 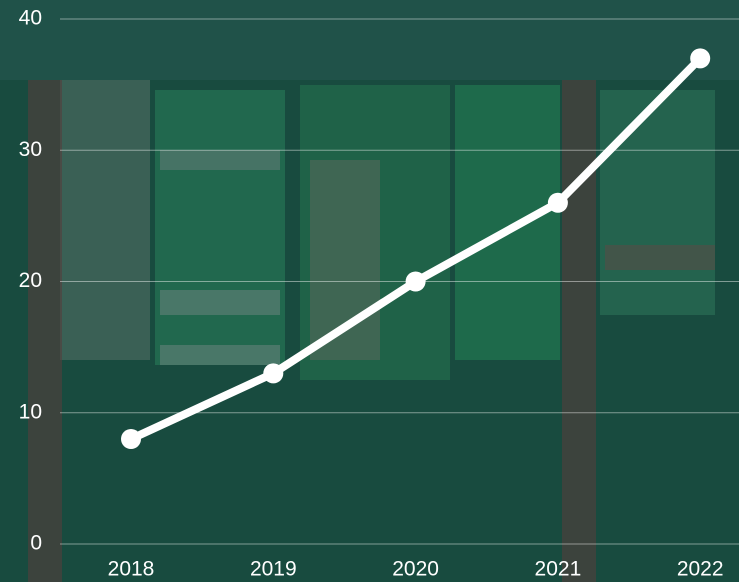 I want to click on x-tick-label: 2020, so click(x=415, y=569).